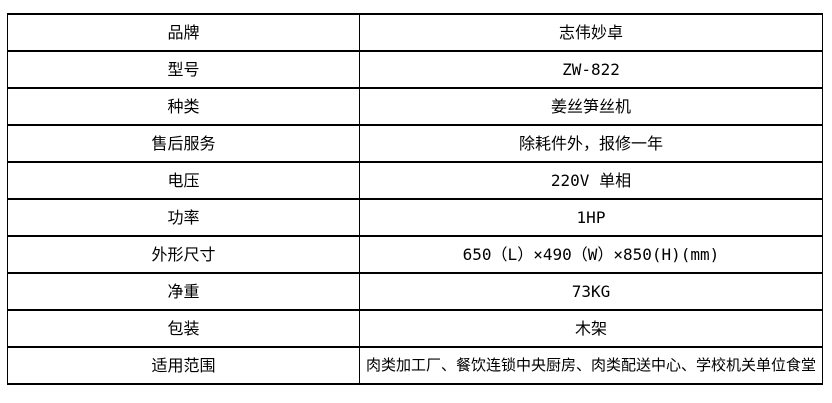 Image resolution: width=832 pixels, height=403 pixels. Describe the element at coordinates (591, 328) in the screenshot. I see `spec-value-packaging: 木架` at that location.